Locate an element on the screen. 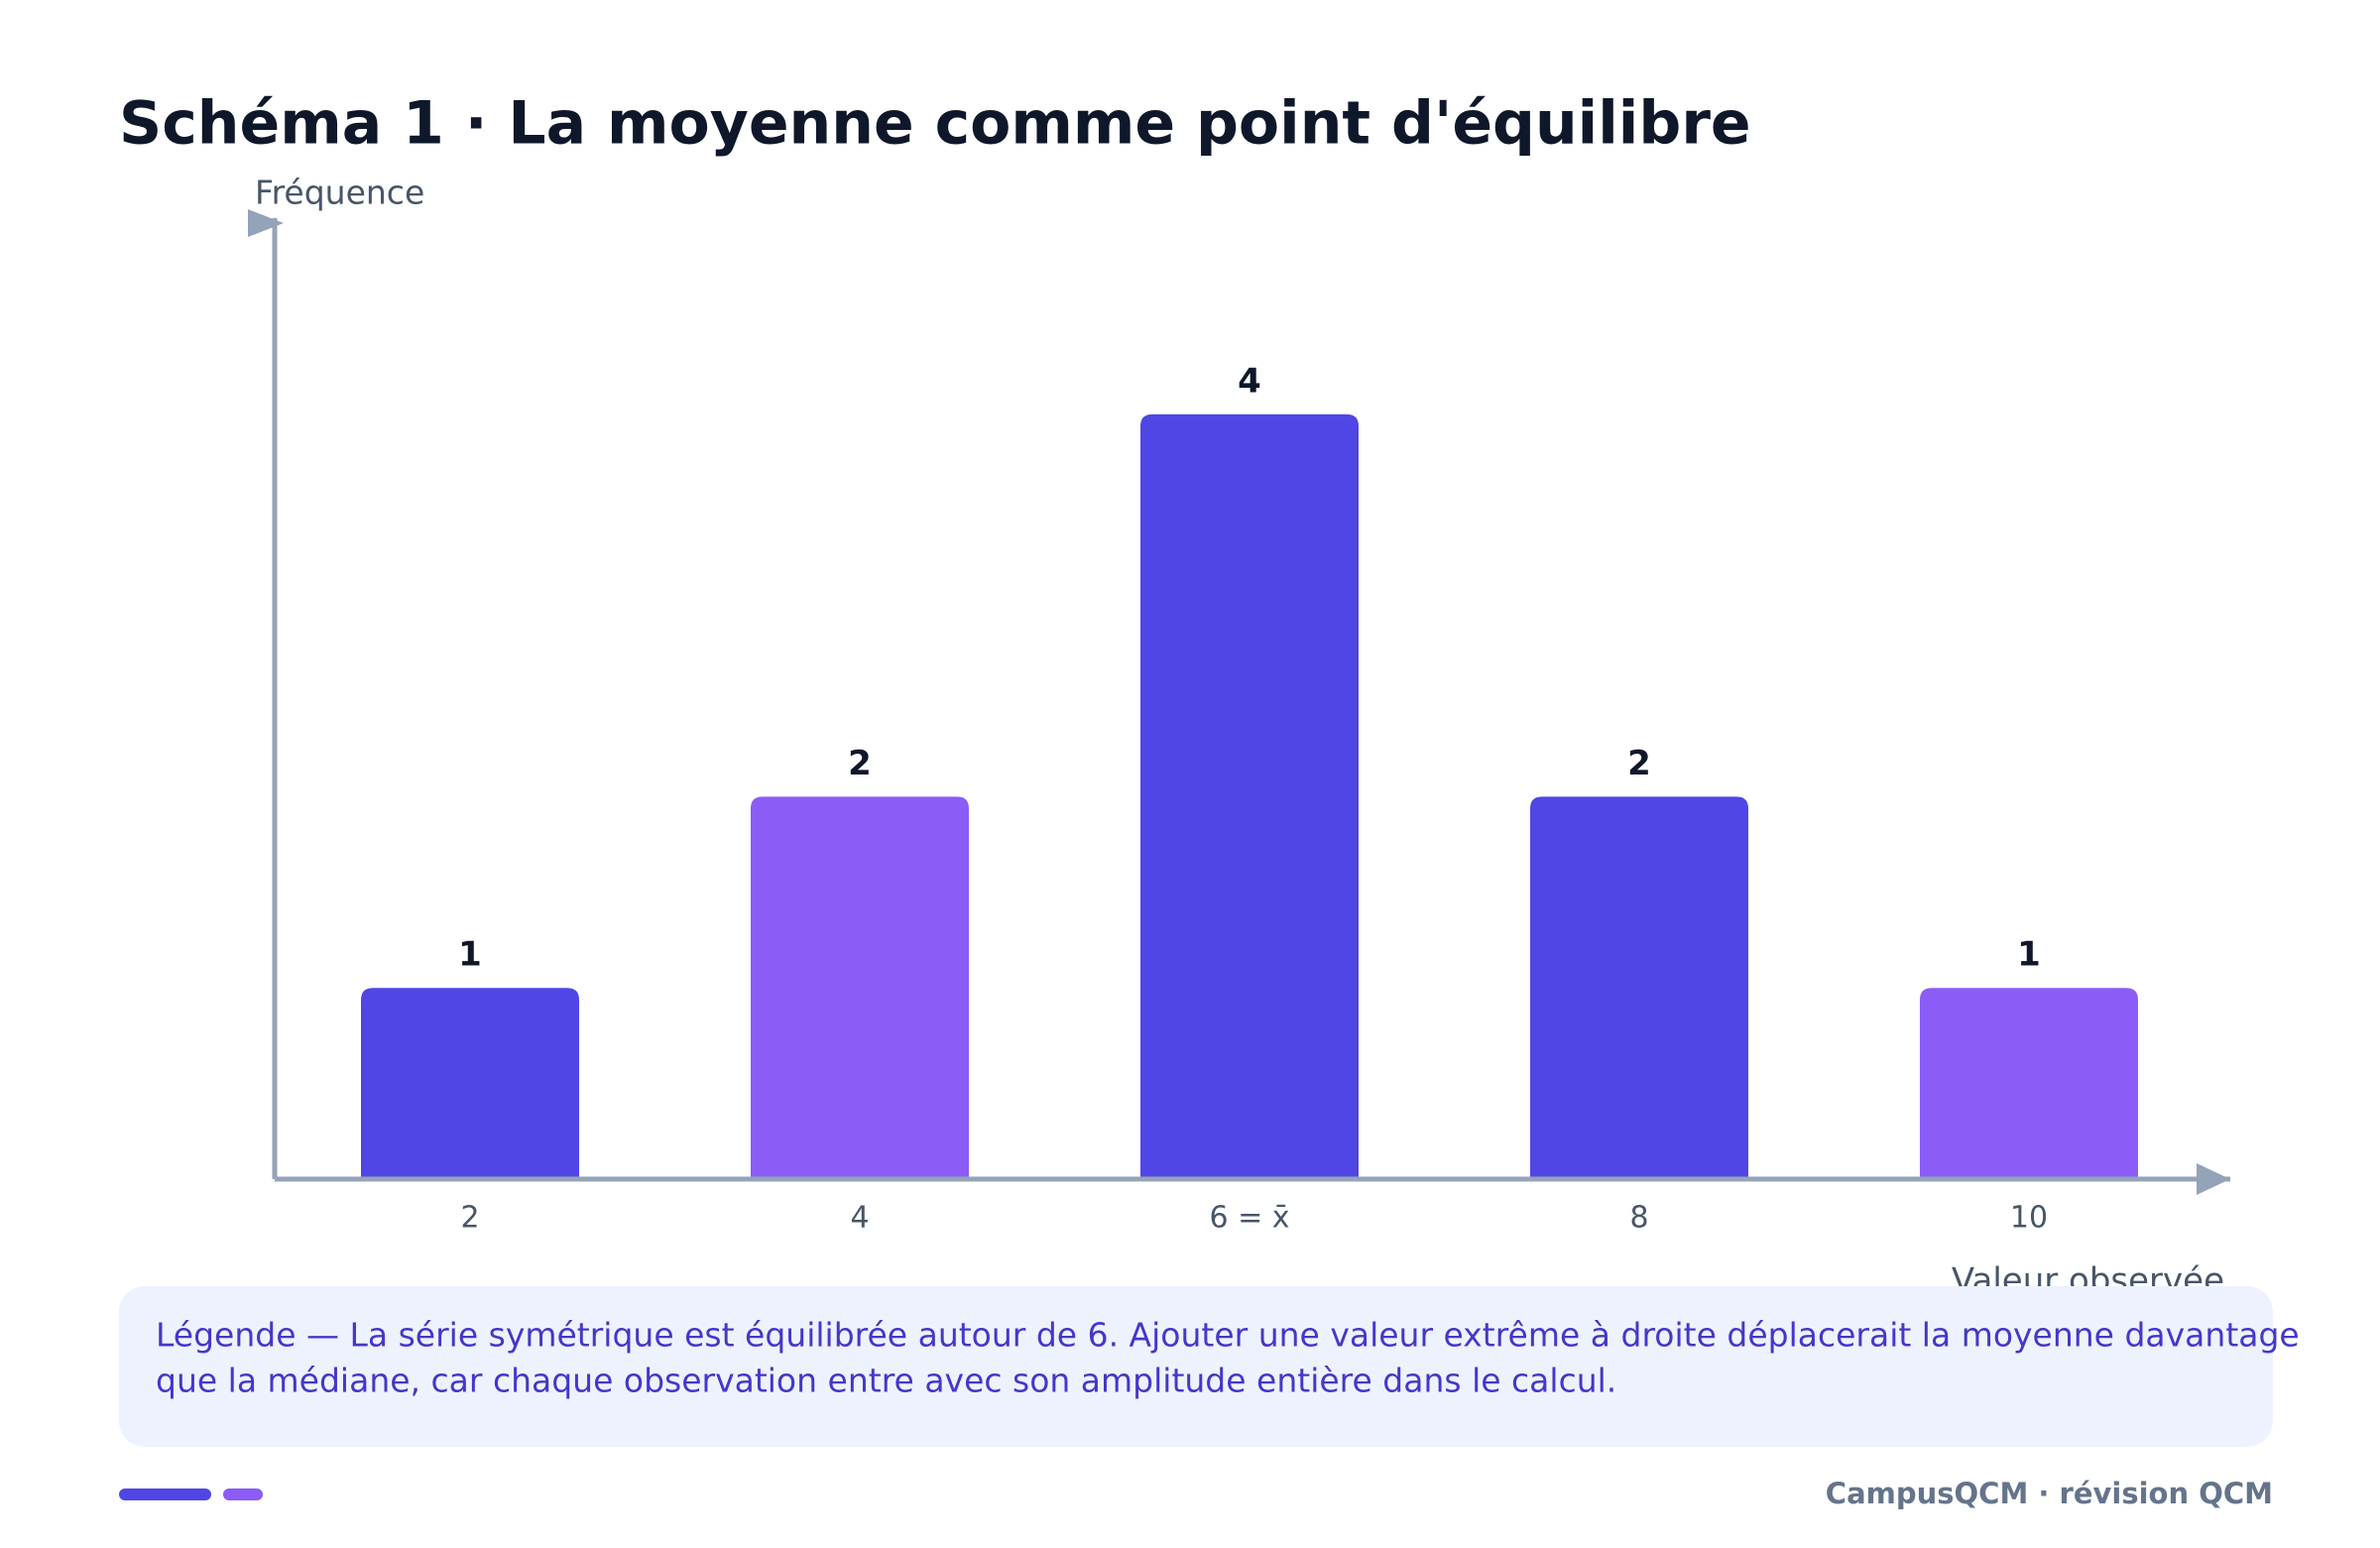  value-label: 4 is located at coordinates (1249, 381).